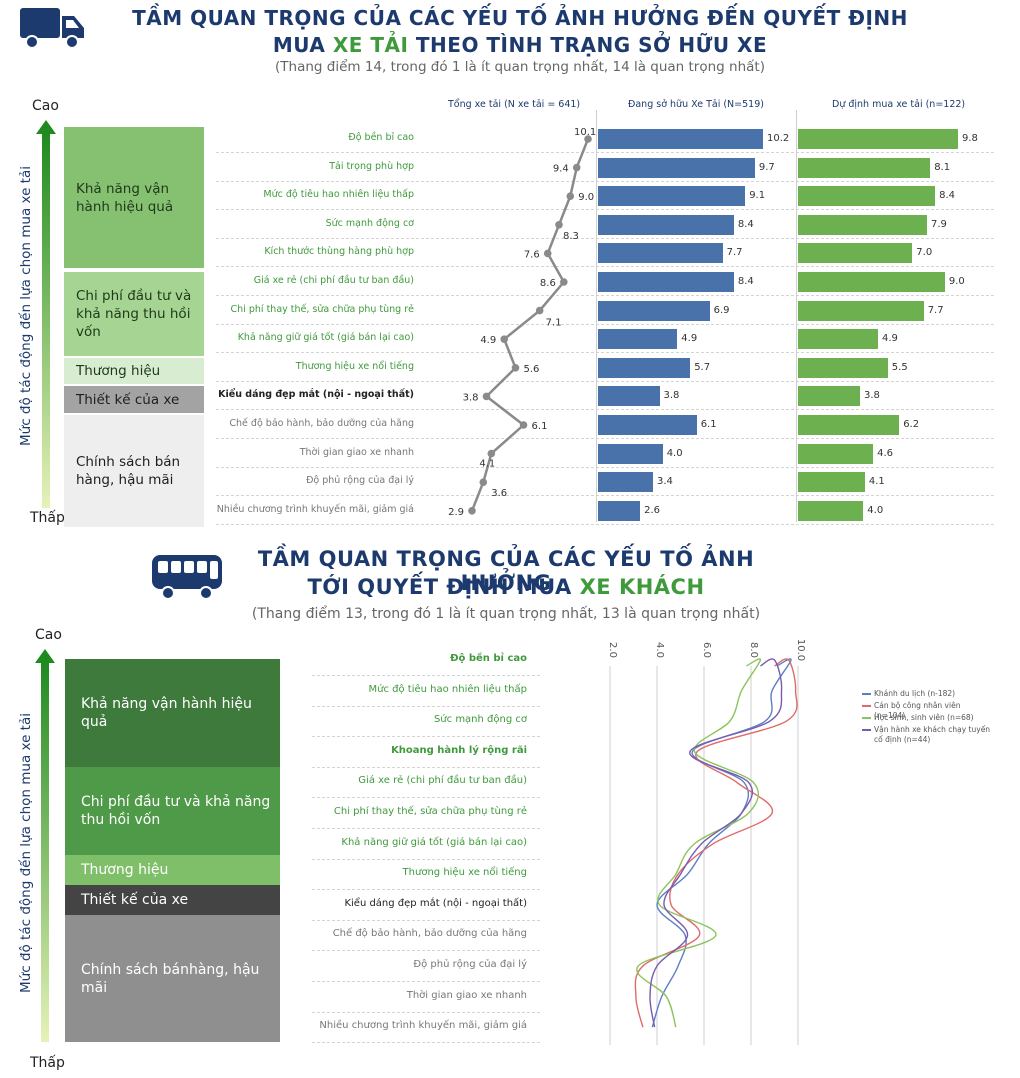  What do you see at coordinates (315, 509) in the screenshot?
I see `truck-factor-label: Nhiều chương trình khuyến mãi, giảm giá` at bounding box center [315, 509].